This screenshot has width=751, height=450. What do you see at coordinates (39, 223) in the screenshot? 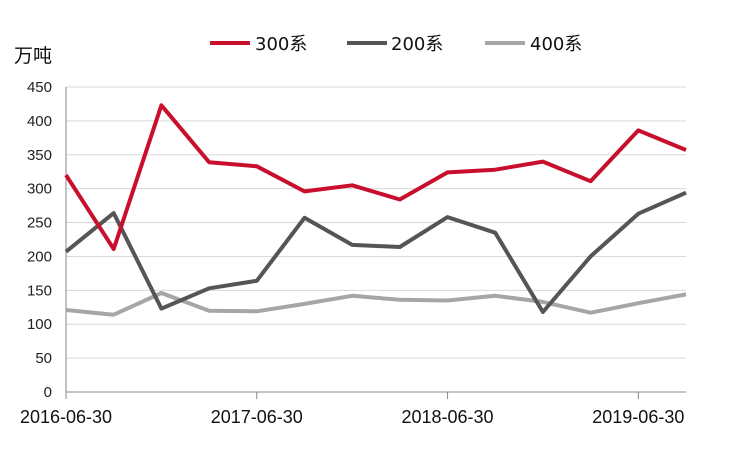
I see `y-tick-label-250: 250` at bounding box center [39, 223].